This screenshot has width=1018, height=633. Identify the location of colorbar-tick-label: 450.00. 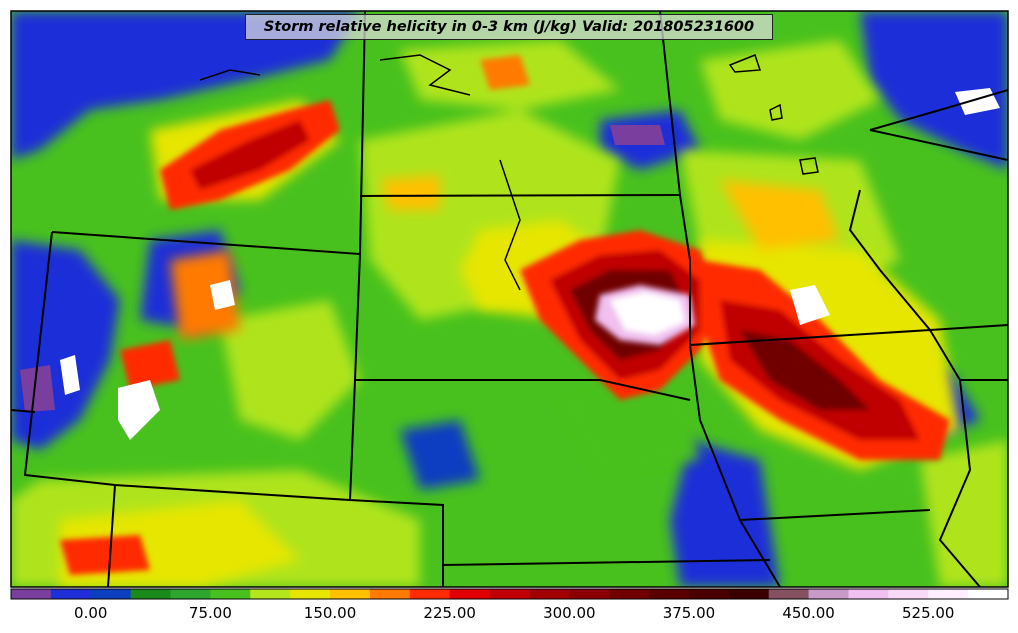
(808, 613).